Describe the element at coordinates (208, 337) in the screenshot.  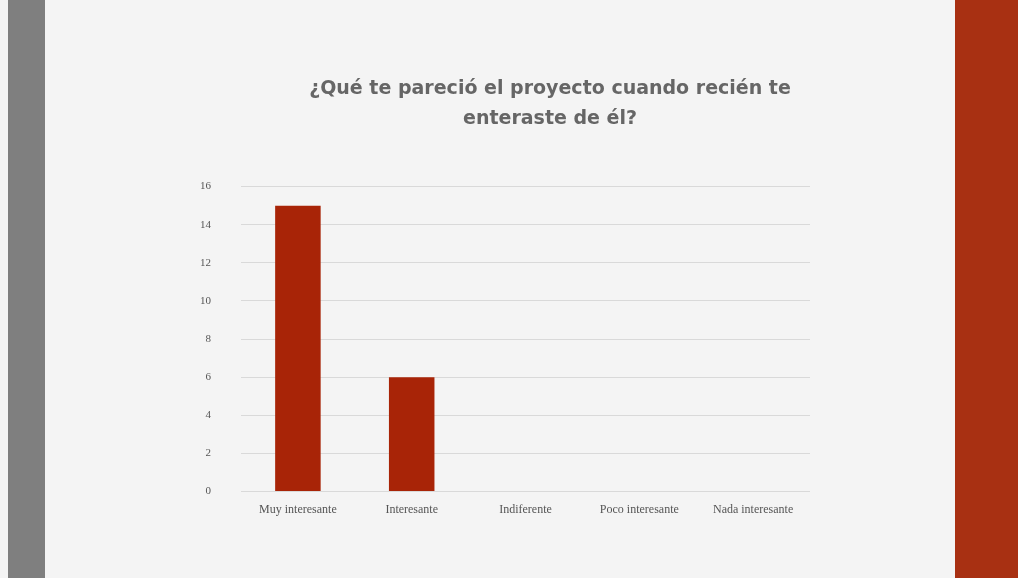
I see `y-tick-label: 8` at that location.